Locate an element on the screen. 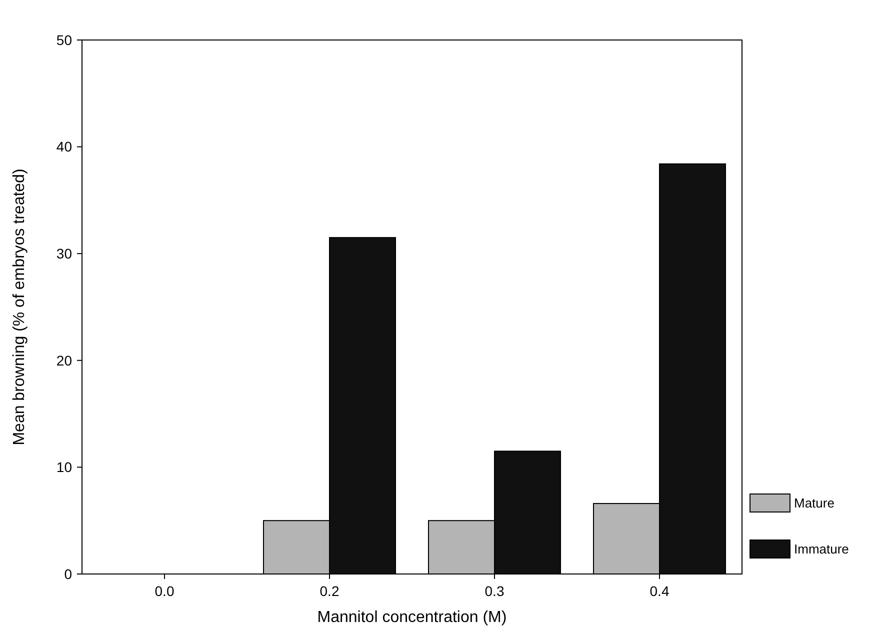 This screenshot has width=885, height=636. x-tick-label: 0.0 is located at coordinates (164, 591).